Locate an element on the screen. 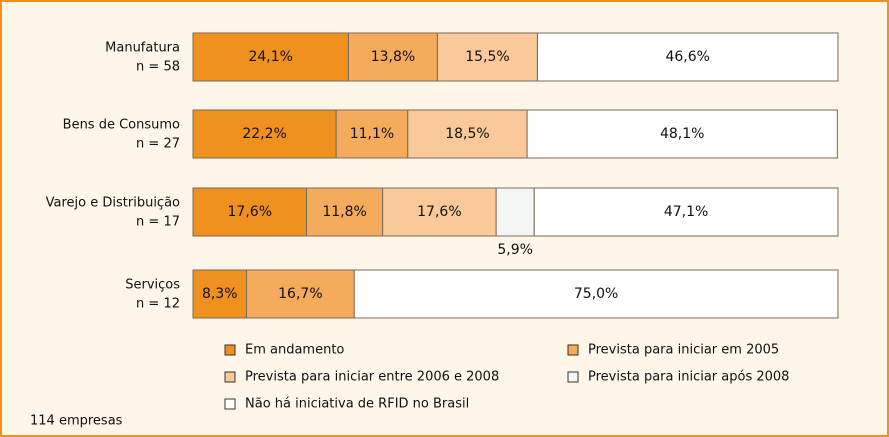  value-label: 15,5% is located at coordinates (487, 57).